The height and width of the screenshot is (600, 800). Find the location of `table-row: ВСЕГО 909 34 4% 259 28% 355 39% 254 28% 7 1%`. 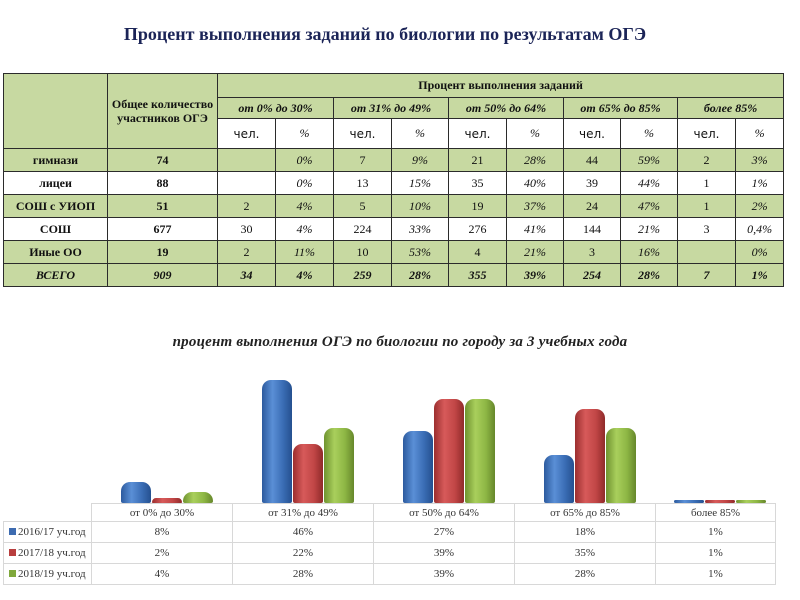

table-row: ВСЕГО 909 34 4% 259 28% 355 39% 254 28% 7 1% is located at coordinates (394, 275).